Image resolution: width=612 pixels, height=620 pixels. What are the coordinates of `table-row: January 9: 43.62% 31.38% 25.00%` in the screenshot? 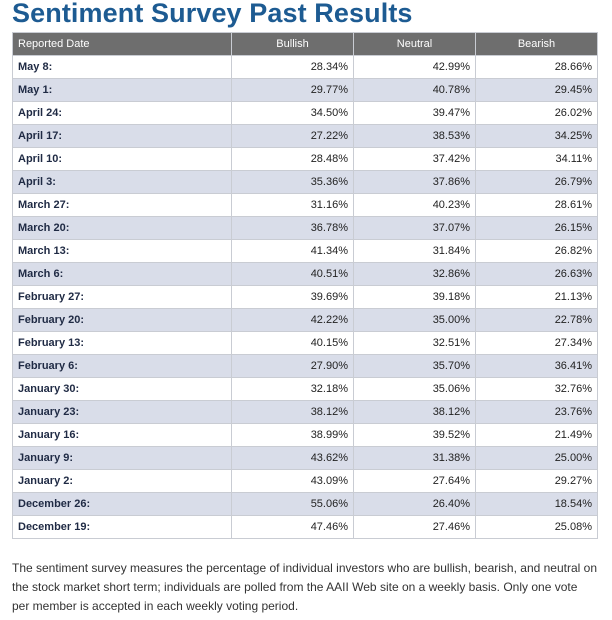 It's located at (305, 458).